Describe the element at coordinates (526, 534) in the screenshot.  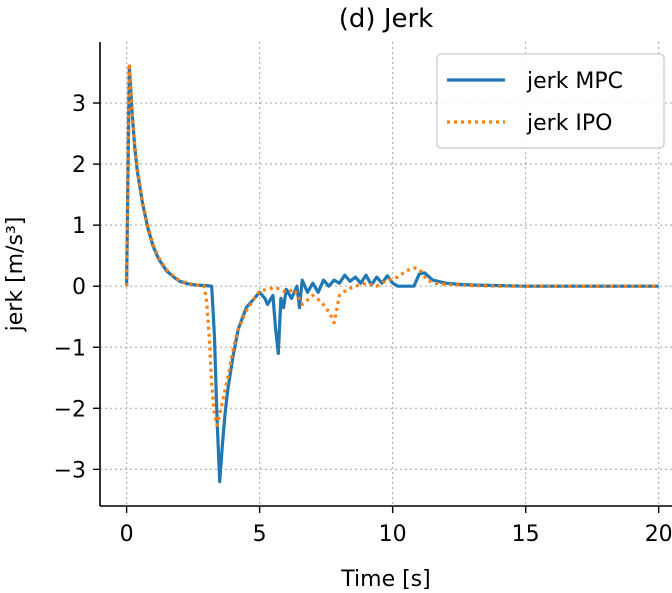
I see `x-tick-label: 15` at that location.